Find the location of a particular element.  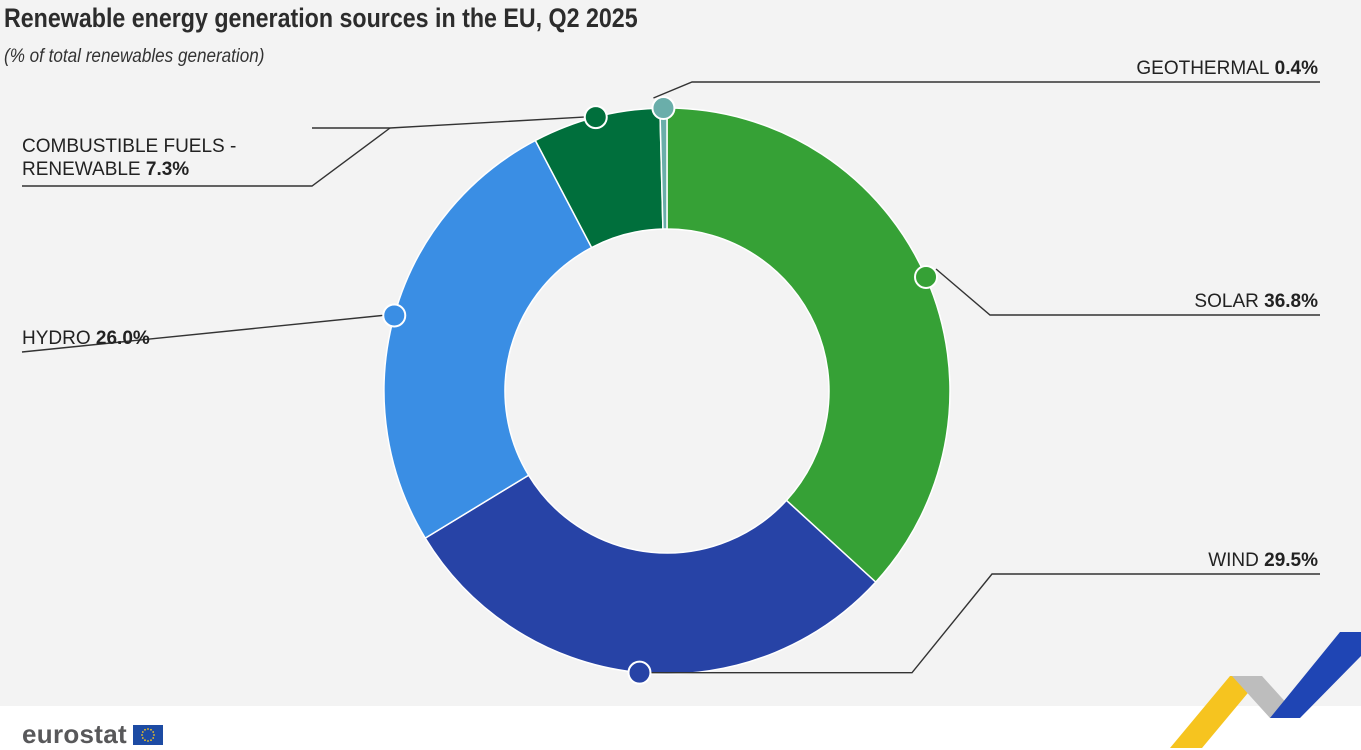

slice-label: HYDRO 26.0% is located at coordinates (86, 338).